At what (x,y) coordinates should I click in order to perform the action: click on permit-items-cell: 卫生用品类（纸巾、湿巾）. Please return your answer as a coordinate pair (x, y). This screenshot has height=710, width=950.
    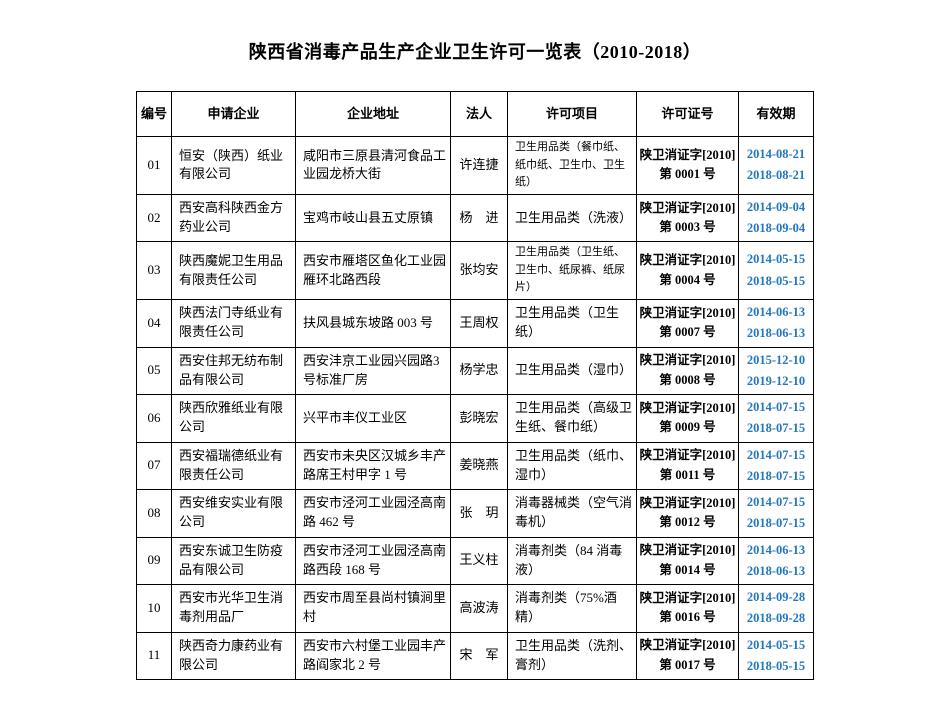
    Looking at the image, I should click on (572, 466).